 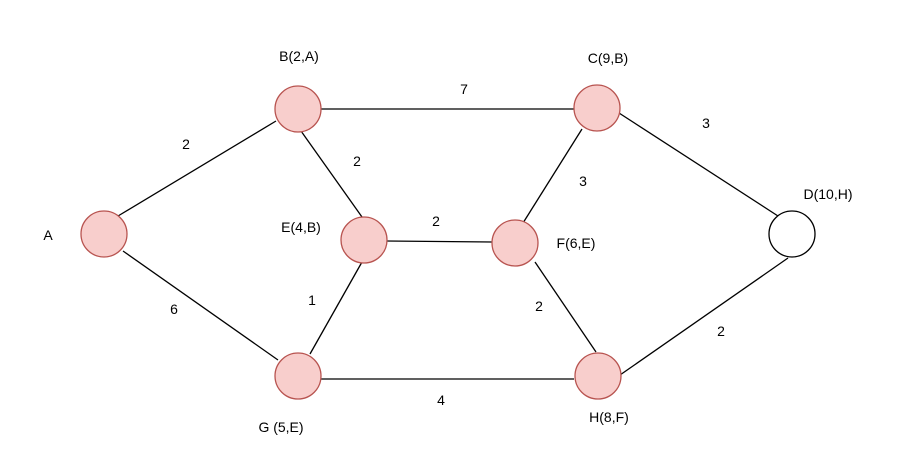 What do you see at coordinates (174, 309) in the screenshot?
I see `edge-weight-a-g: 6` at bounding box center [174, 309].